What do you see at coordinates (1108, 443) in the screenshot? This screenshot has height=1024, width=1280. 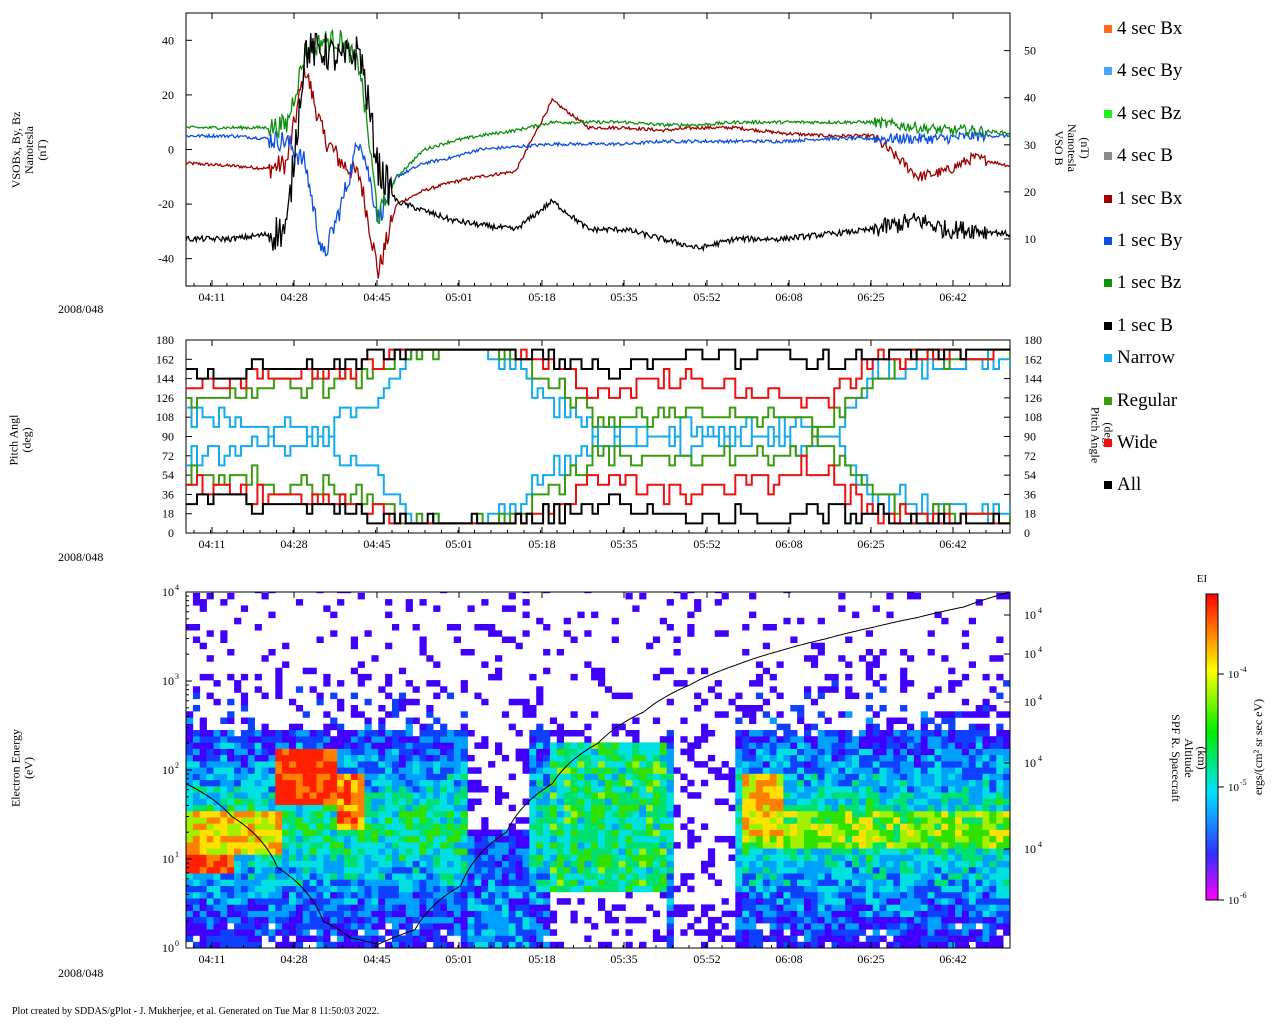 I see `legend-swatch` at bounding box center [1108, 443].